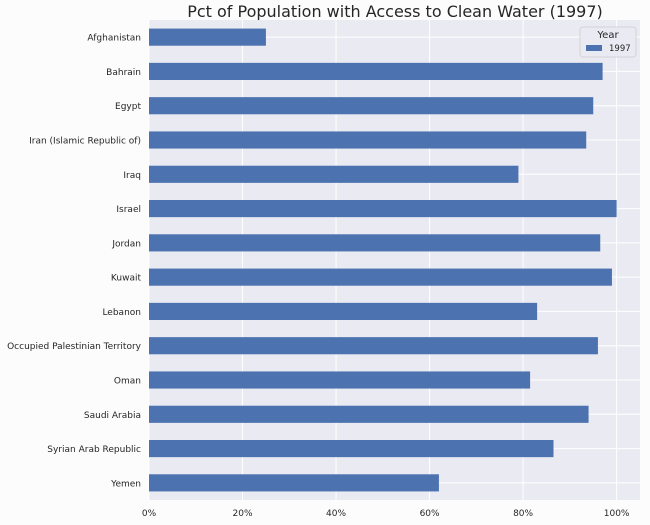 The height and width of the screenshot is (525, 650). What do you see at coordinates (121, 313) in the screenshot?
I see `y-tick-label: Lebanon` at bounding box center [121, 313].